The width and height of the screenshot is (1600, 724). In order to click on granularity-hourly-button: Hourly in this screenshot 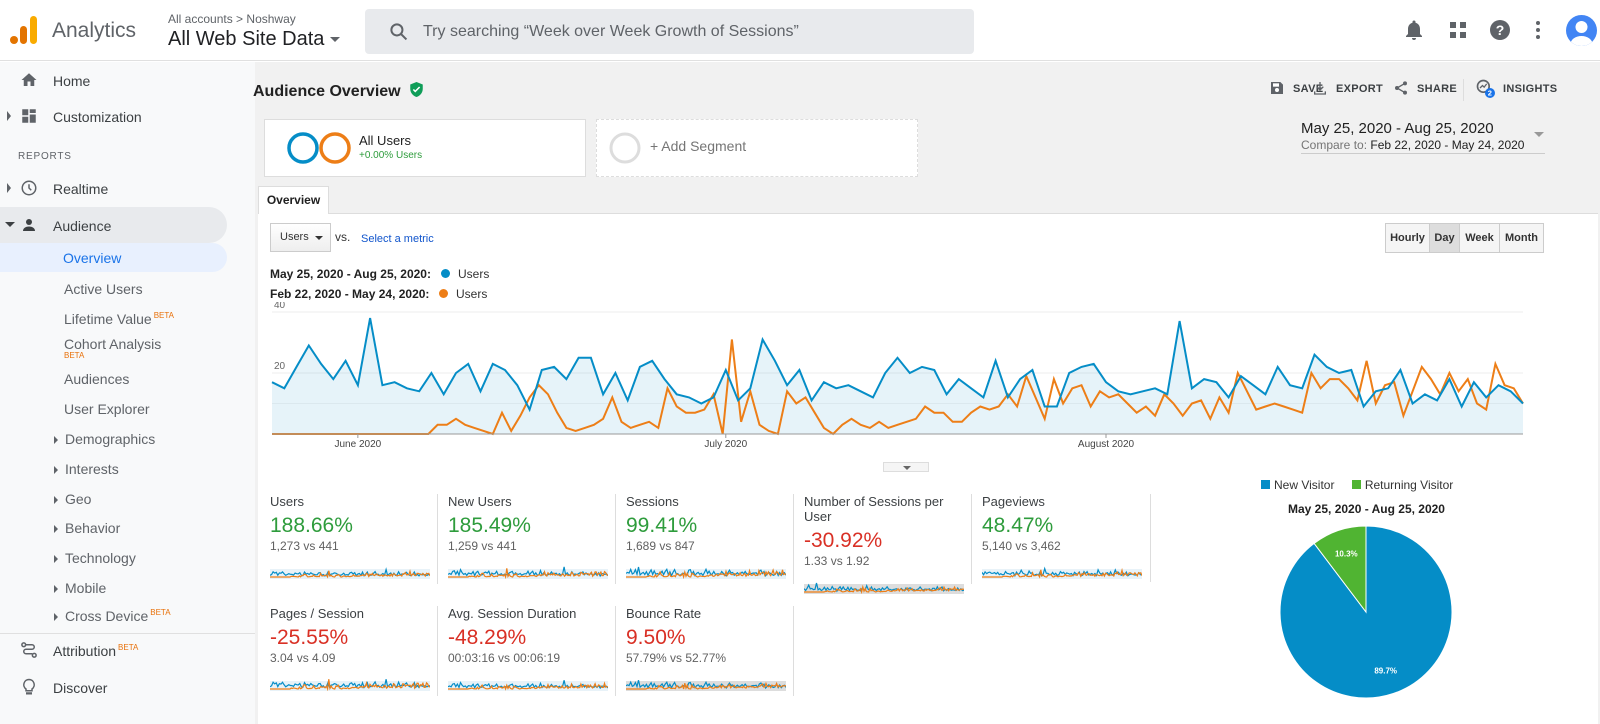, I will do `click(1407, 238)`.